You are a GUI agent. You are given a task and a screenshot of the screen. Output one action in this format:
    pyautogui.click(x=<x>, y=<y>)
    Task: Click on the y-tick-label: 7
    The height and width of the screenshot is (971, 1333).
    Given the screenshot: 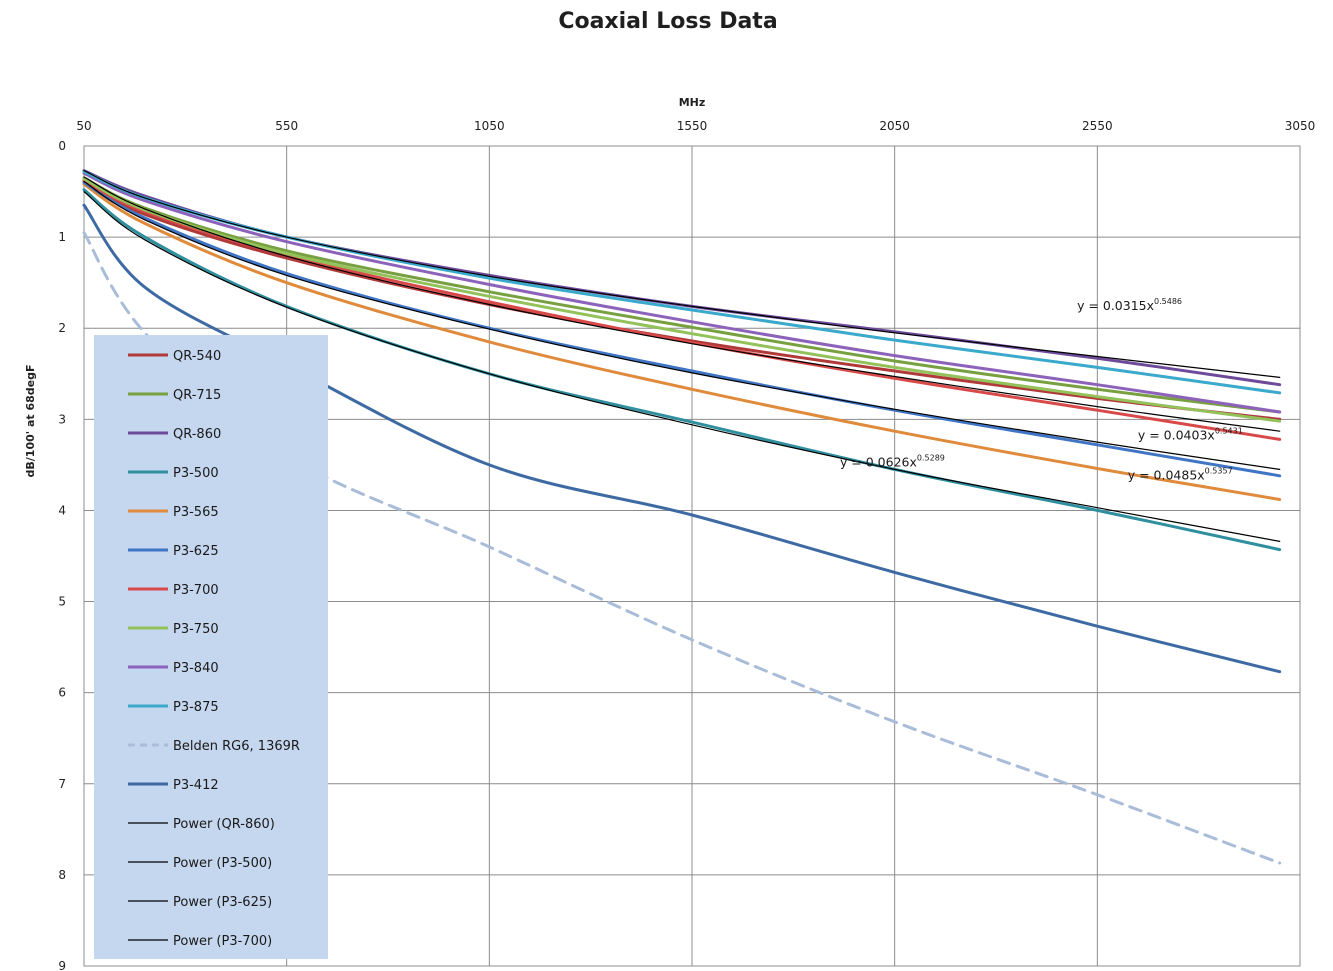 What is the action you would take?
    pyautogui.click(x=62, y=784)
    